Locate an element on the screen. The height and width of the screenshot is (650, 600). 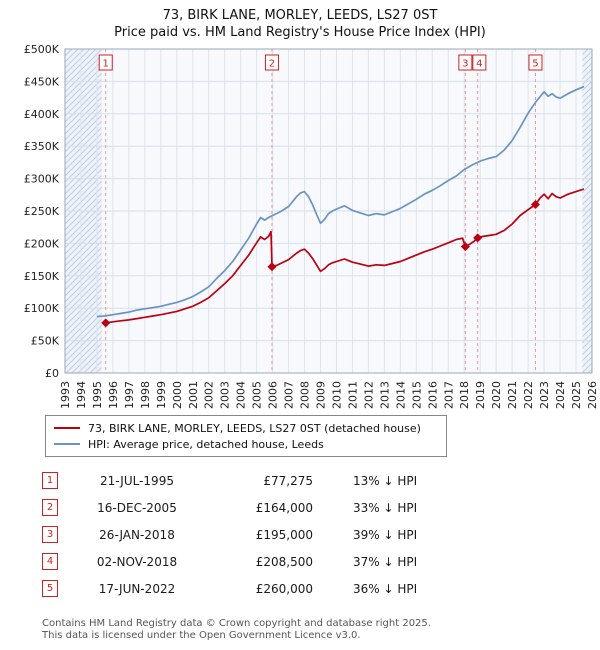
svg-text: 2014 is located at coordinates (400, 395).